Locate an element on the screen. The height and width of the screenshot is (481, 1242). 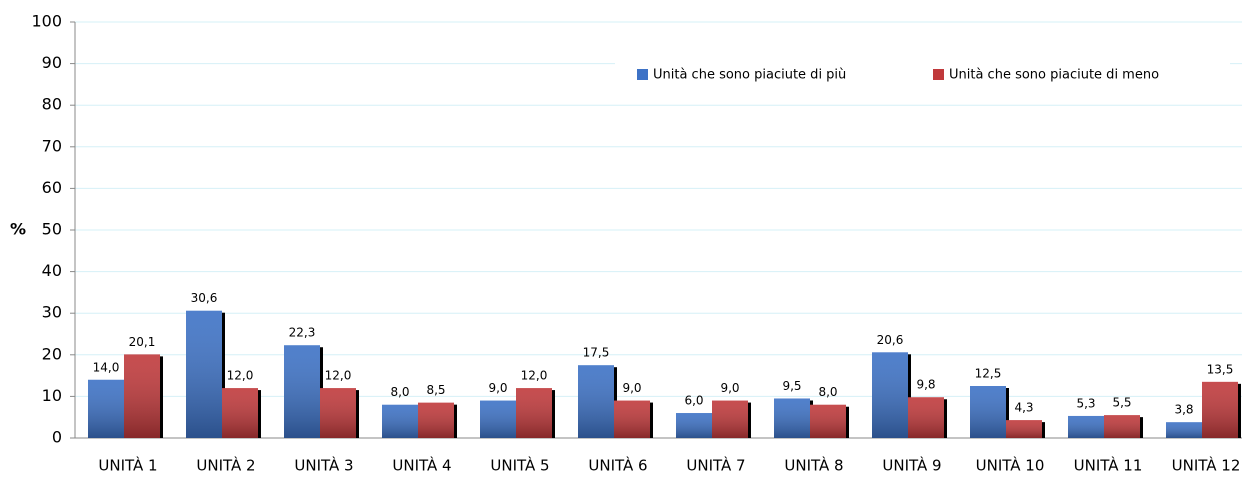
y-tick-label: 0 is located at coordinates (57, 437).